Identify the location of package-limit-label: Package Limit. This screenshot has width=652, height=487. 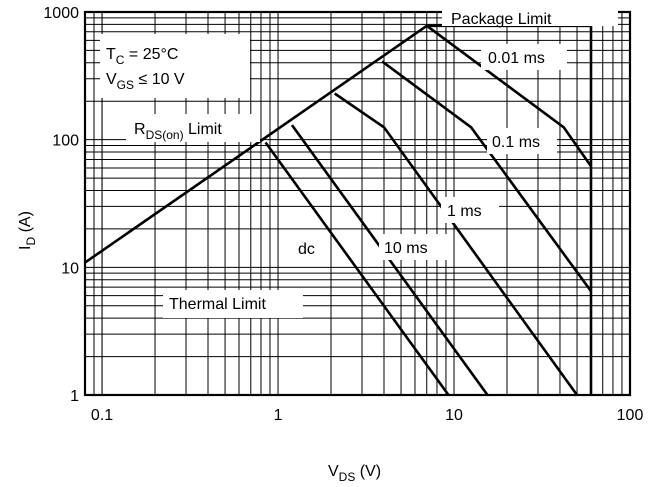
(501, 19).